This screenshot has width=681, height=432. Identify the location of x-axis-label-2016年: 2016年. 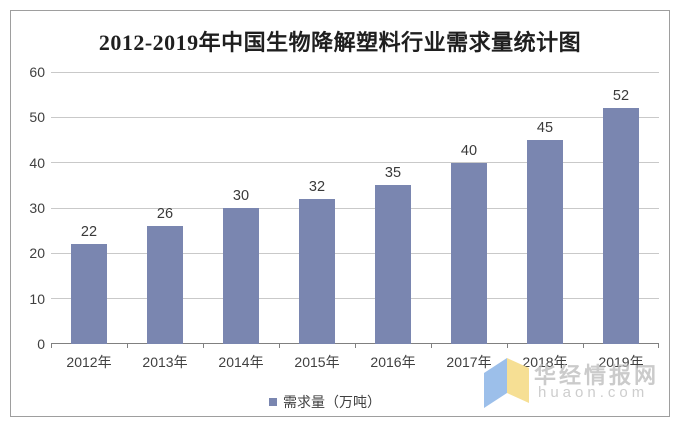
(393, 362).